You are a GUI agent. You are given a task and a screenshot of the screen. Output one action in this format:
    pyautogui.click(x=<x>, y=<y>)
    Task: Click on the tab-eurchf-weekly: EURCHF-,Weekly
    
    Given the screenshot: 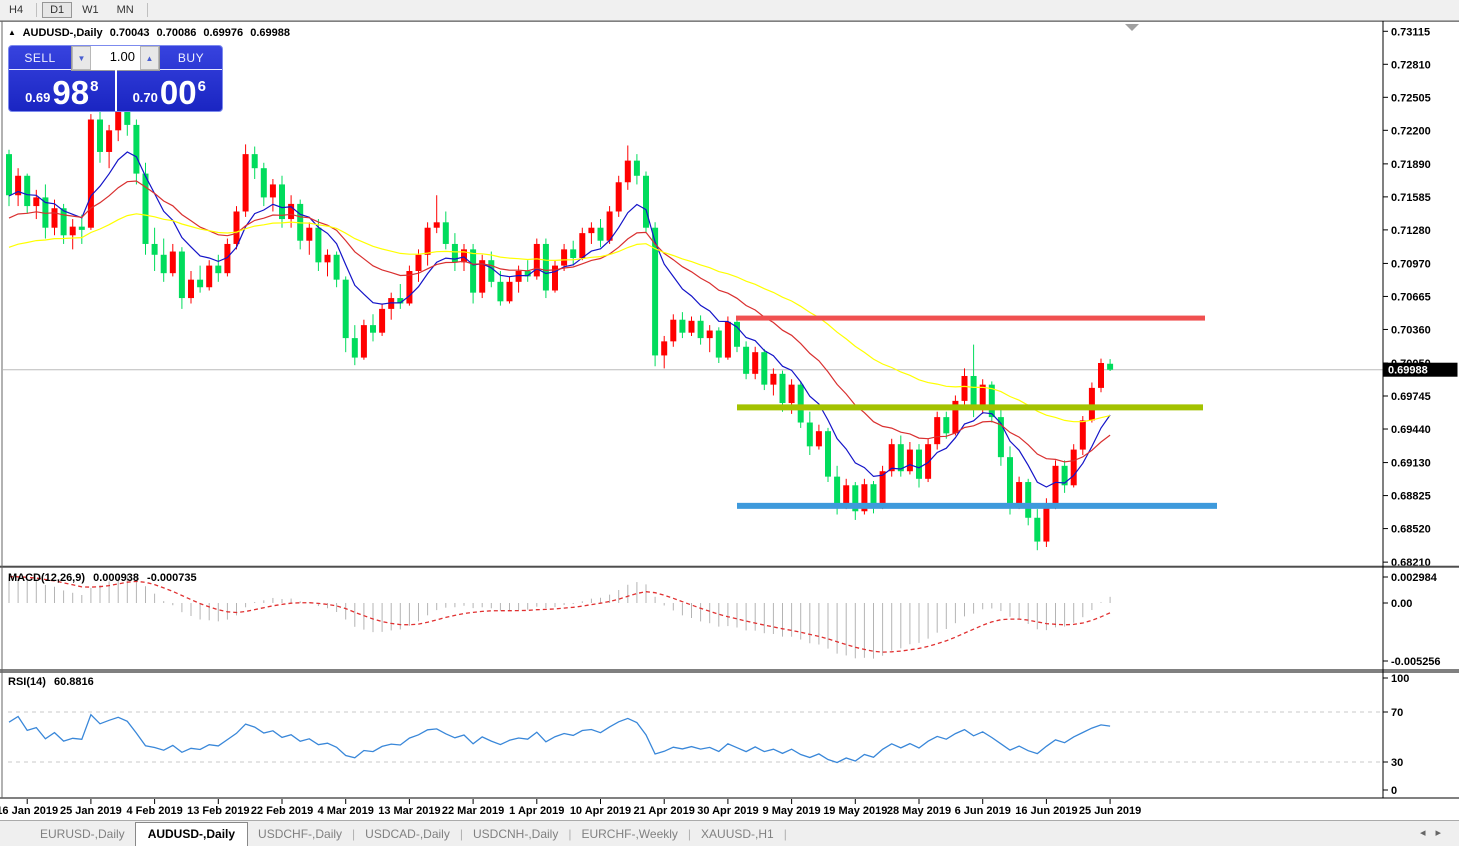 What is the action you would take?
    pyautogui.click(x=629, y=833)
    